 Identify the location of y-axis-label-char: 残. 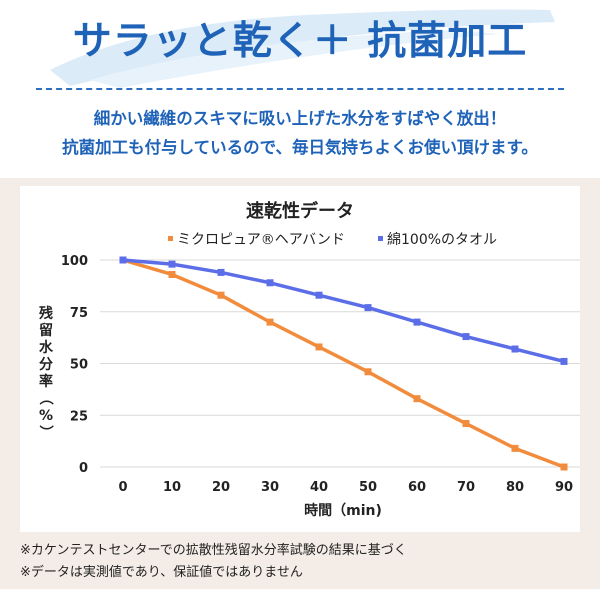
(46, 313).